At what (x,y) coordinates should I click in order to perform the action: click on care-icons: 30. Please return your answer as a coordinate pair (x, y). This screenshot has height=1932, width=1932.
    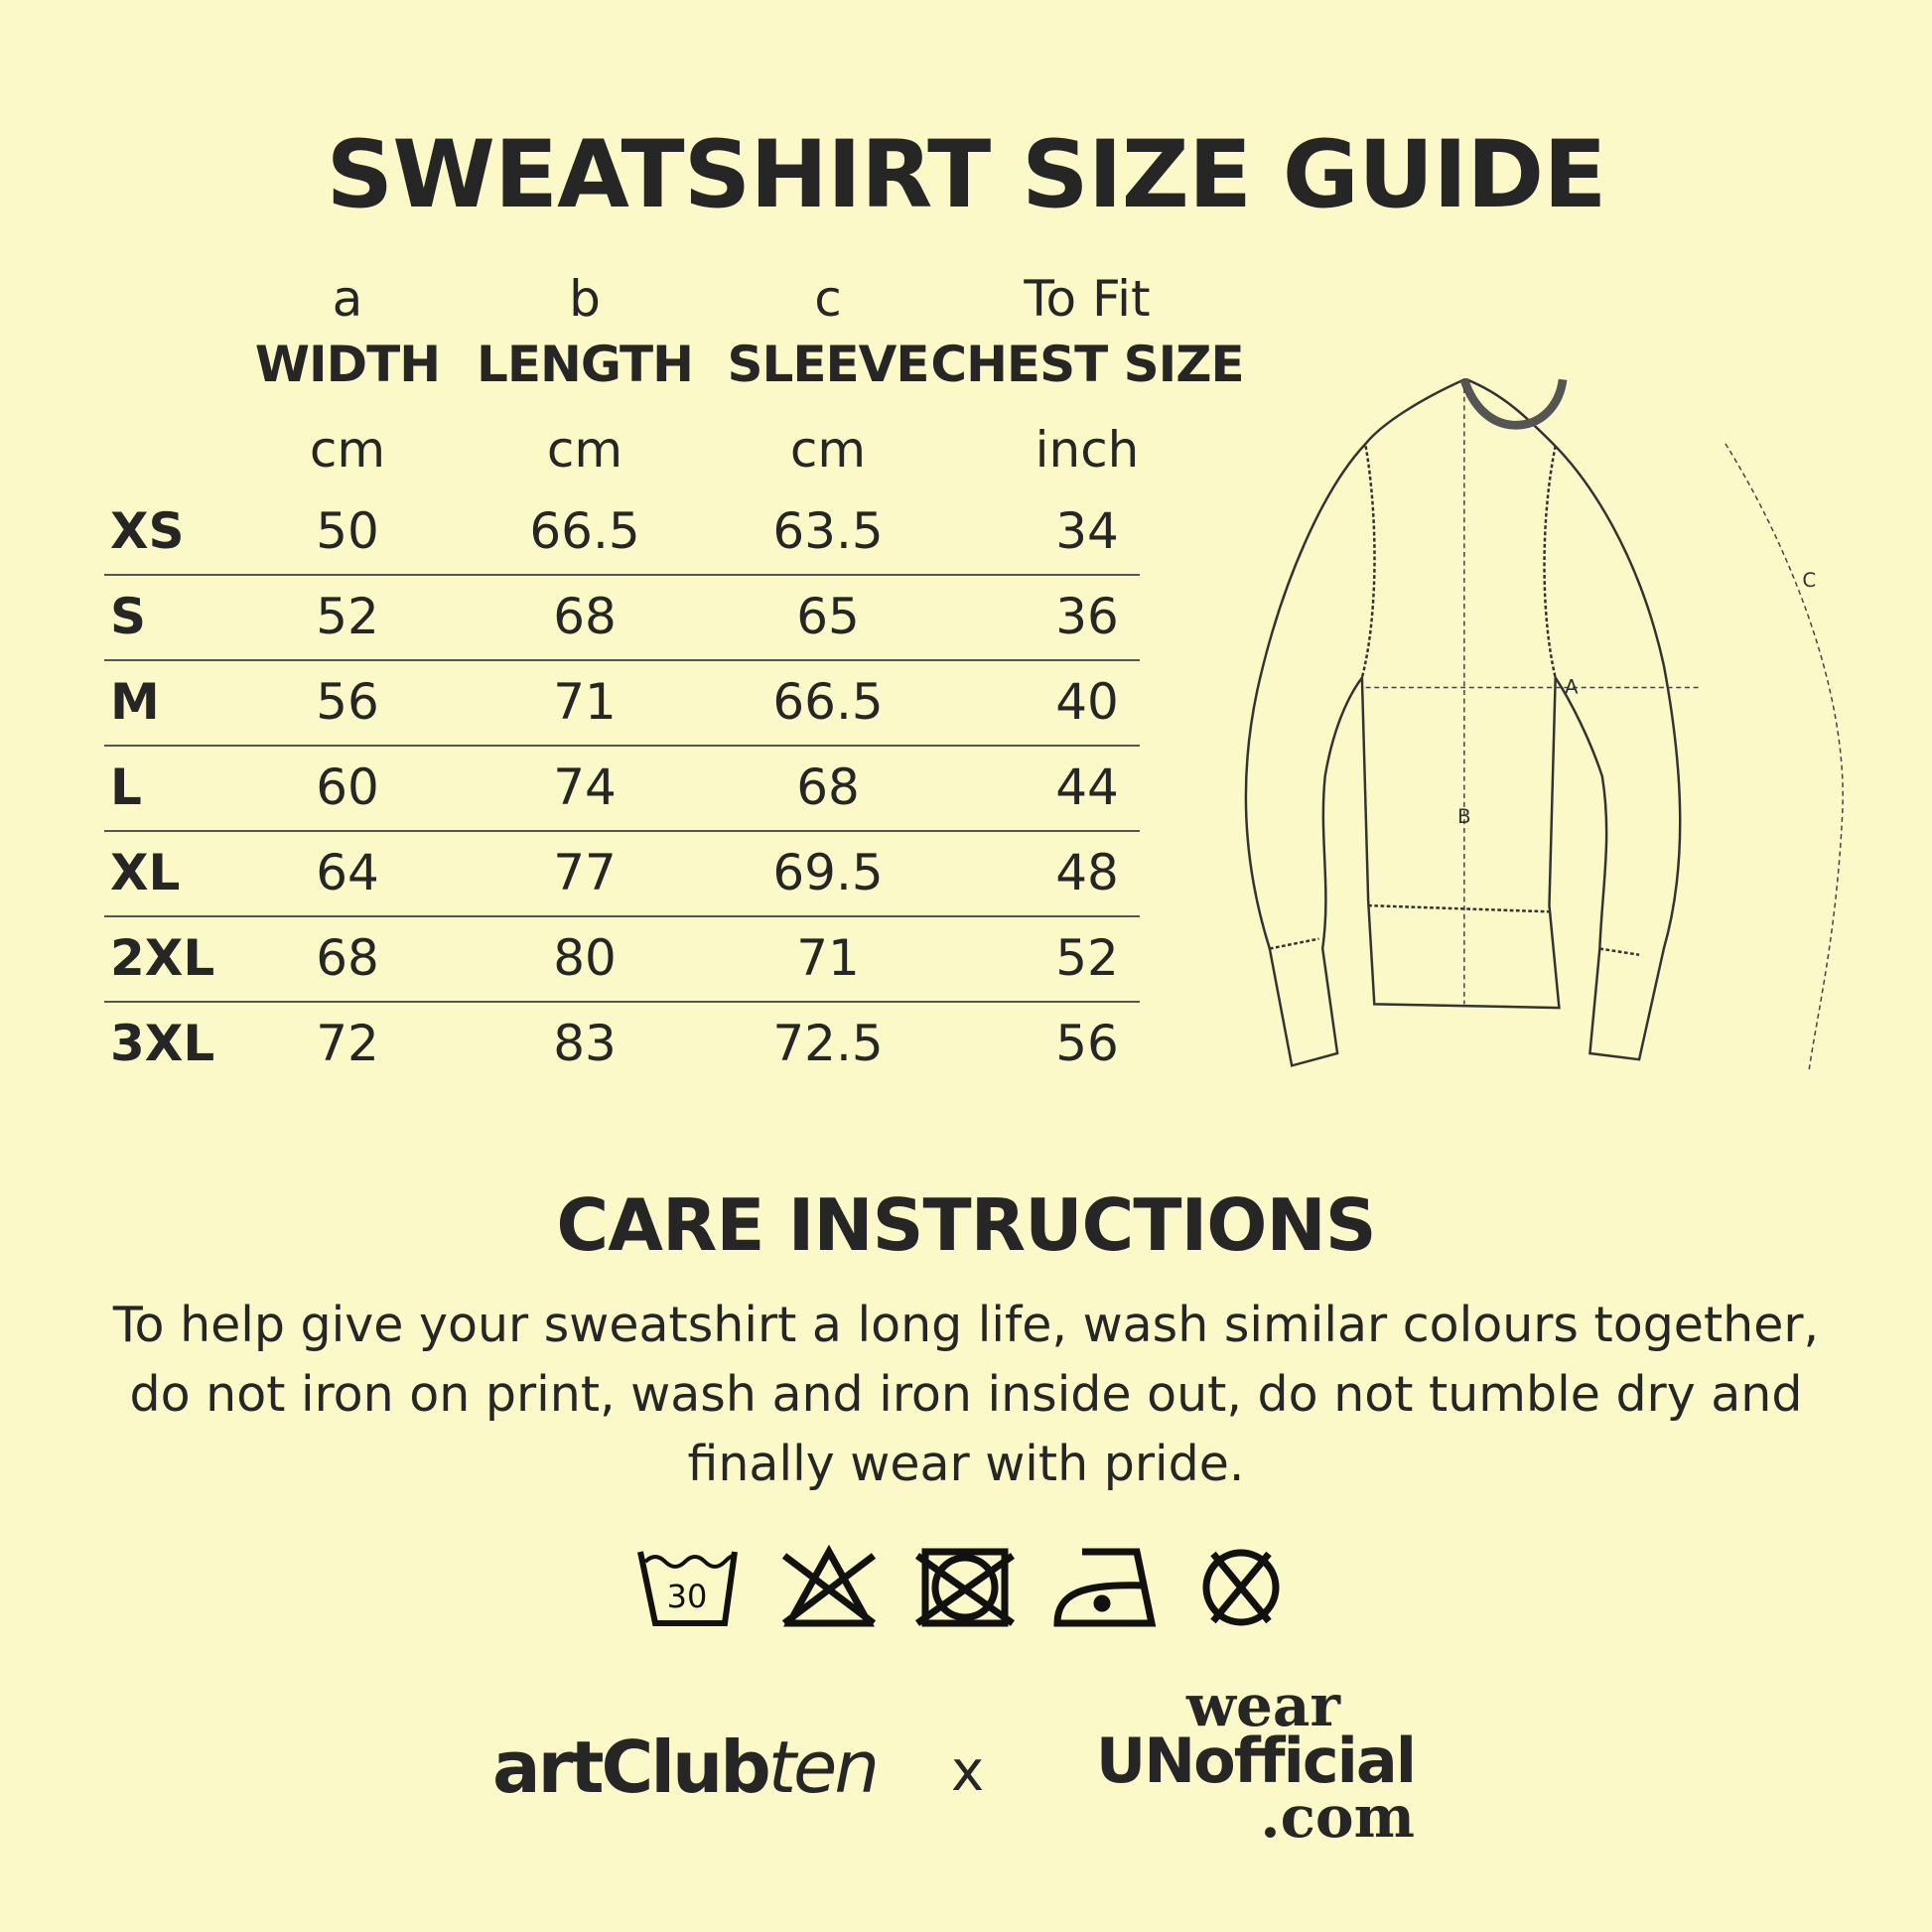
    Looking at the image, I should click on (959, 1586).